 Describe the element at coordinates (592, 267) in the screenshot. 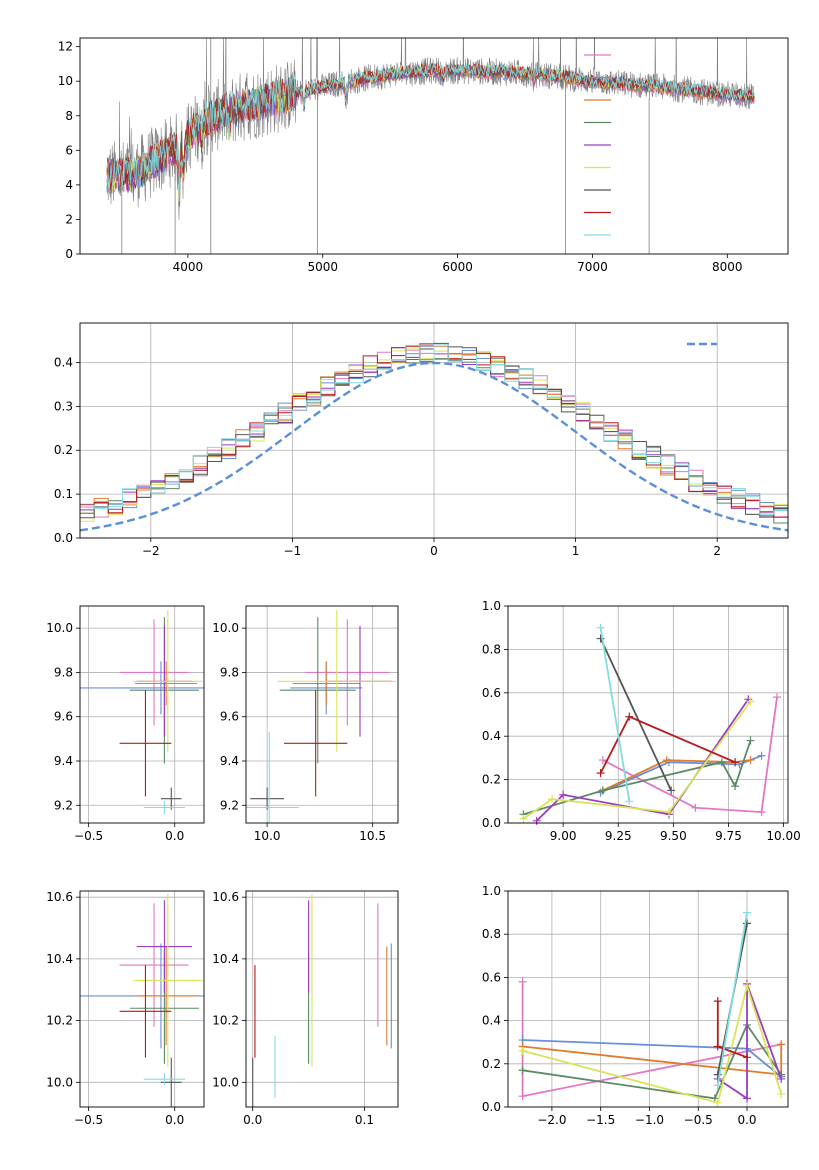

I see `x-tick-label: 7000` at that location.